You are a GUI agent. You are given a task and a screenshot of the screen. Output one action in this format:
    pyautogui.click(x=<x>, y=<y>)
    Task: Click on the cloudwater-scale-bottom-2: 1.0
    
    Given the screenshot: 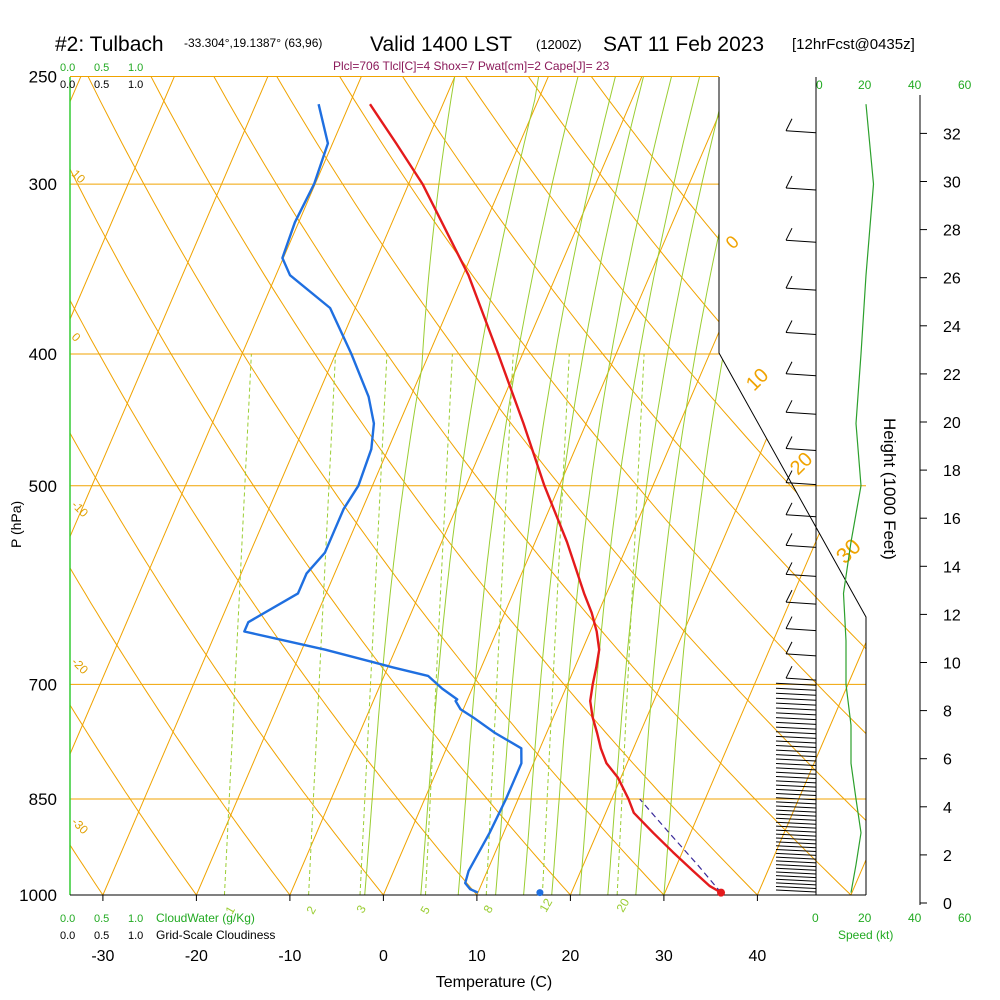 What is the action you would take?
    pyautogui.click(x=135, y=919)
    